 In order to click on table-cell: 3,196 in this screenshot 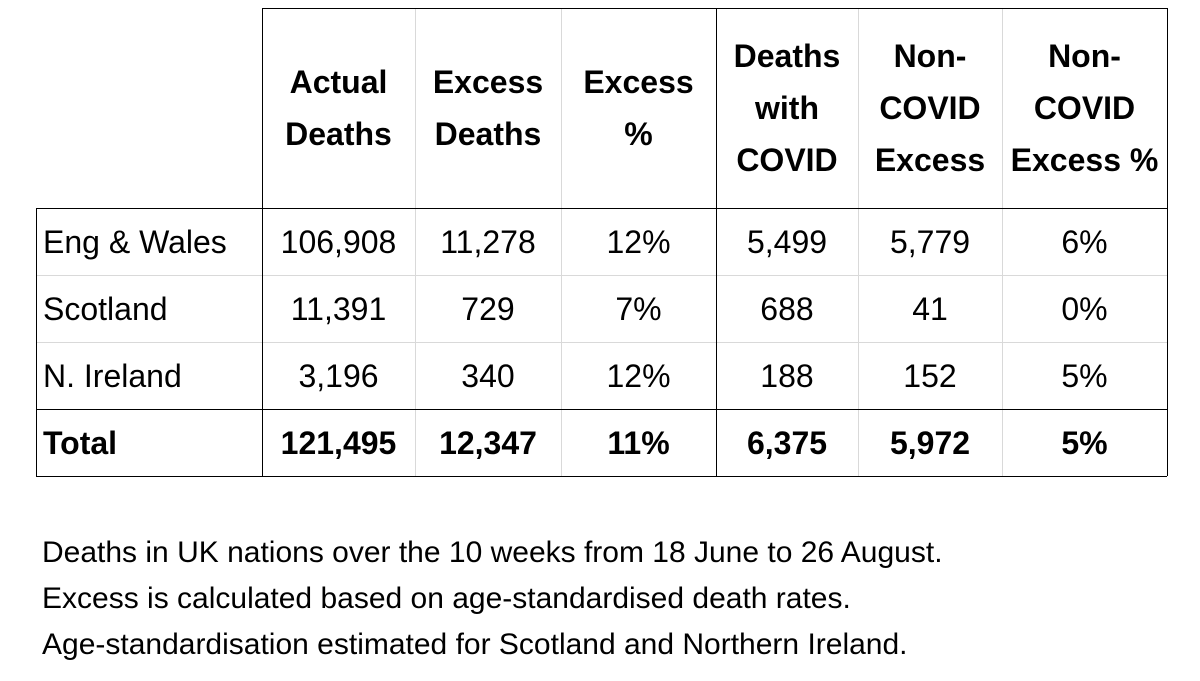, I will do `click(338, 375)`.